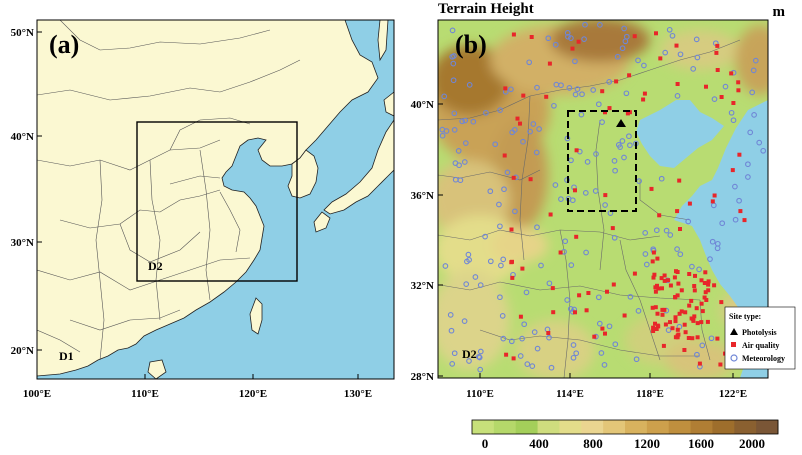  I want to click on land-korea, so click(303, 174).